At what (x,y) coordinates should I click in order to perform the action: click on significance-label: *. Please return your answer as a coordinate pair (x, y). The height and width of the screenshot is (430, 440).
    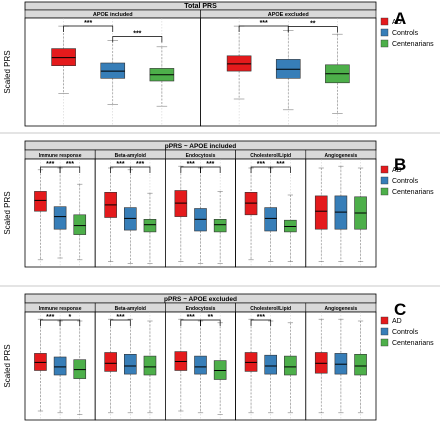
    Looking at the image, I should click on (70, 317).